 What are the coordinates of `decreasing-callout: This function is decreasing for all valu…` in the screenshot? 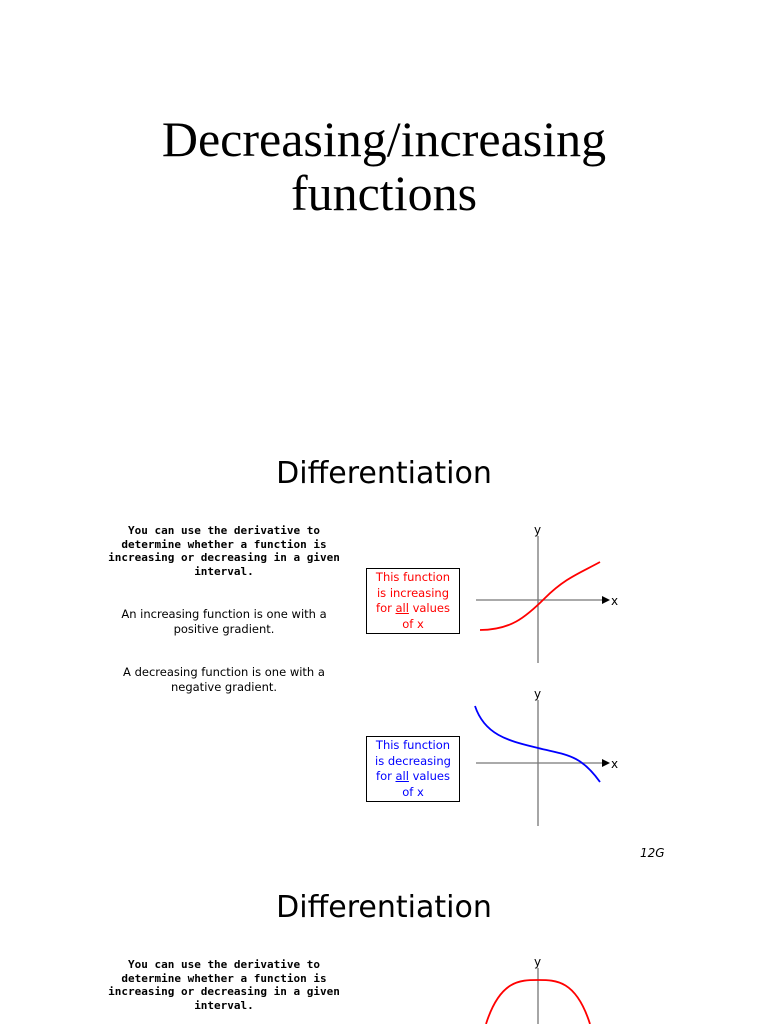 It's located at (413, 769).